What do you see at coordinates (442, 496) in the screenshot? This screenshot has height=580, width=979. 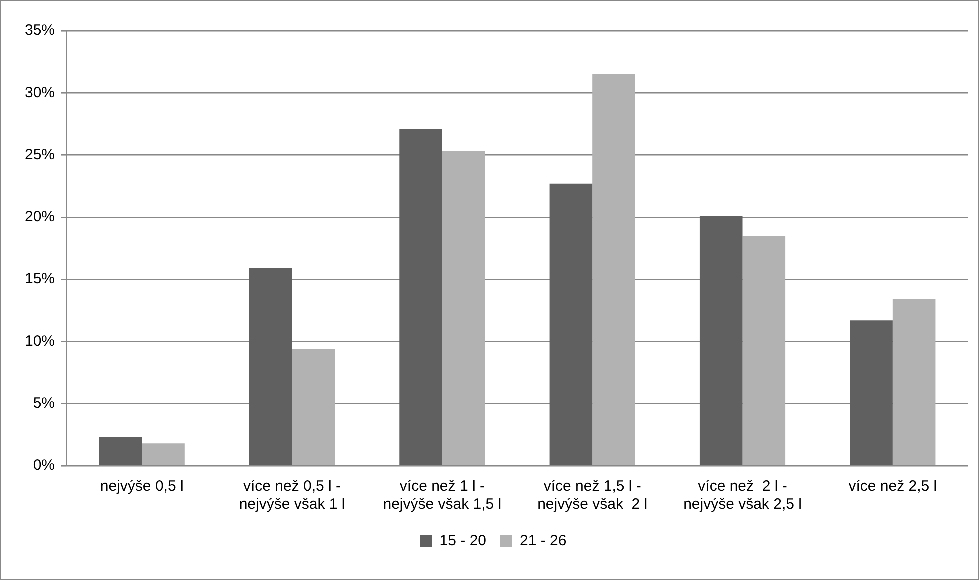 I see `x-tick-label: více než 1 l - nejvýše však 1,5 l` at bounding box center [442, 496].